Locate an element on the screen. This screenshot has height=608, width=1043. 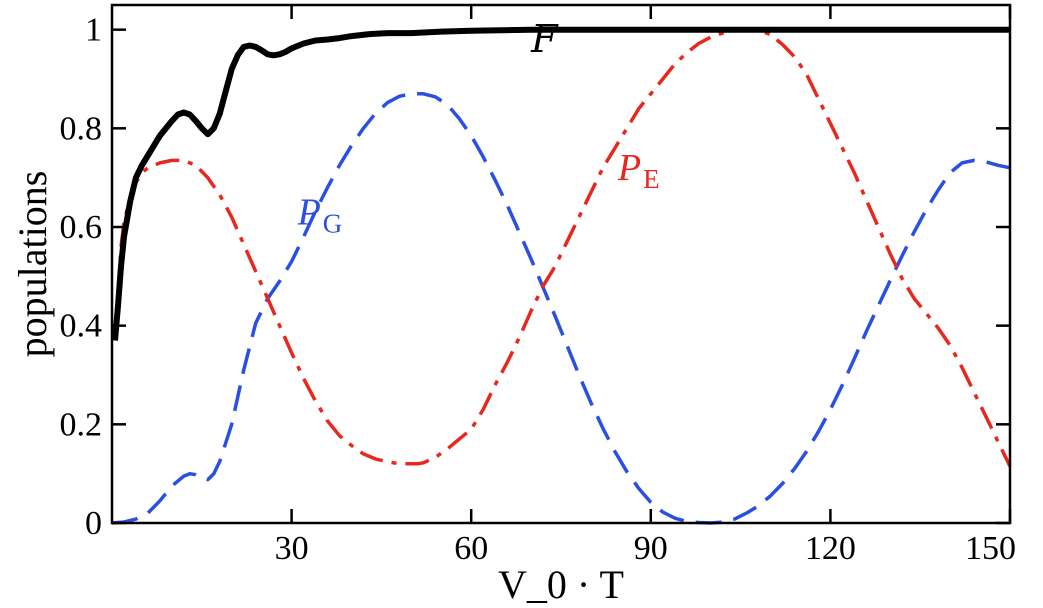
y-tick-label-4: 0.8 is located at coordinates (81, 128).